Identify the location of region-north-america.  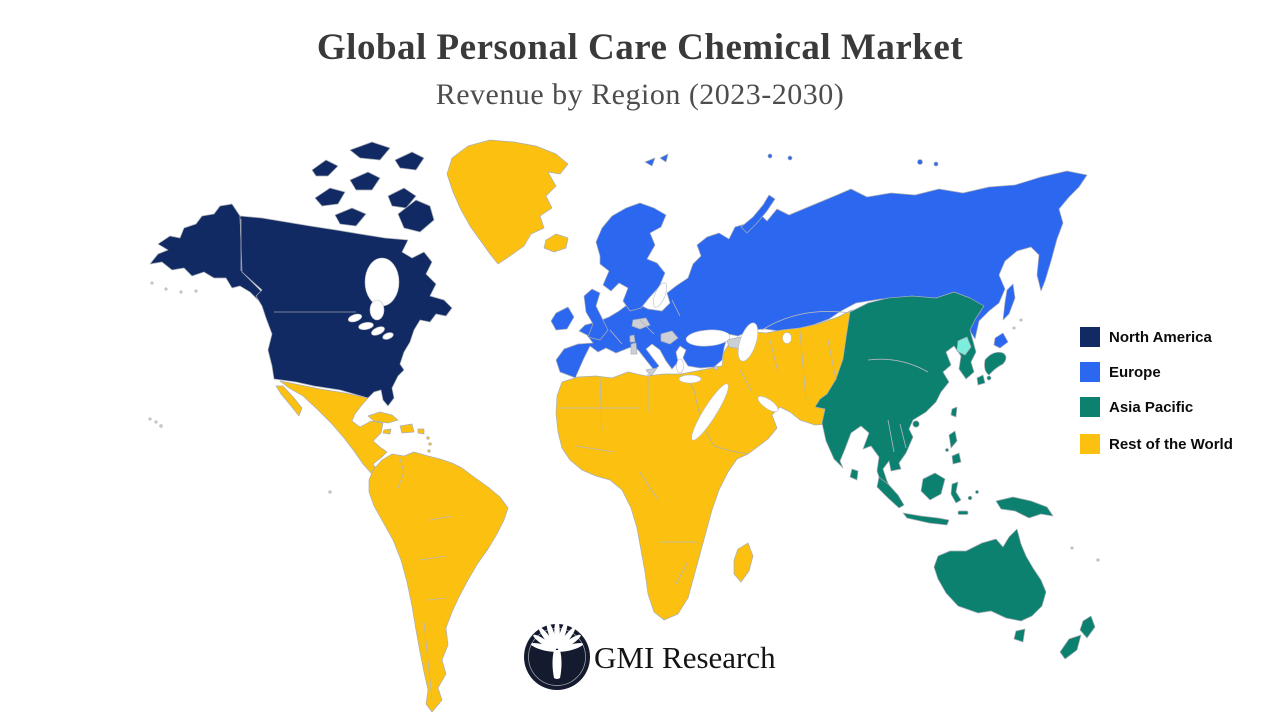
(301, 274).